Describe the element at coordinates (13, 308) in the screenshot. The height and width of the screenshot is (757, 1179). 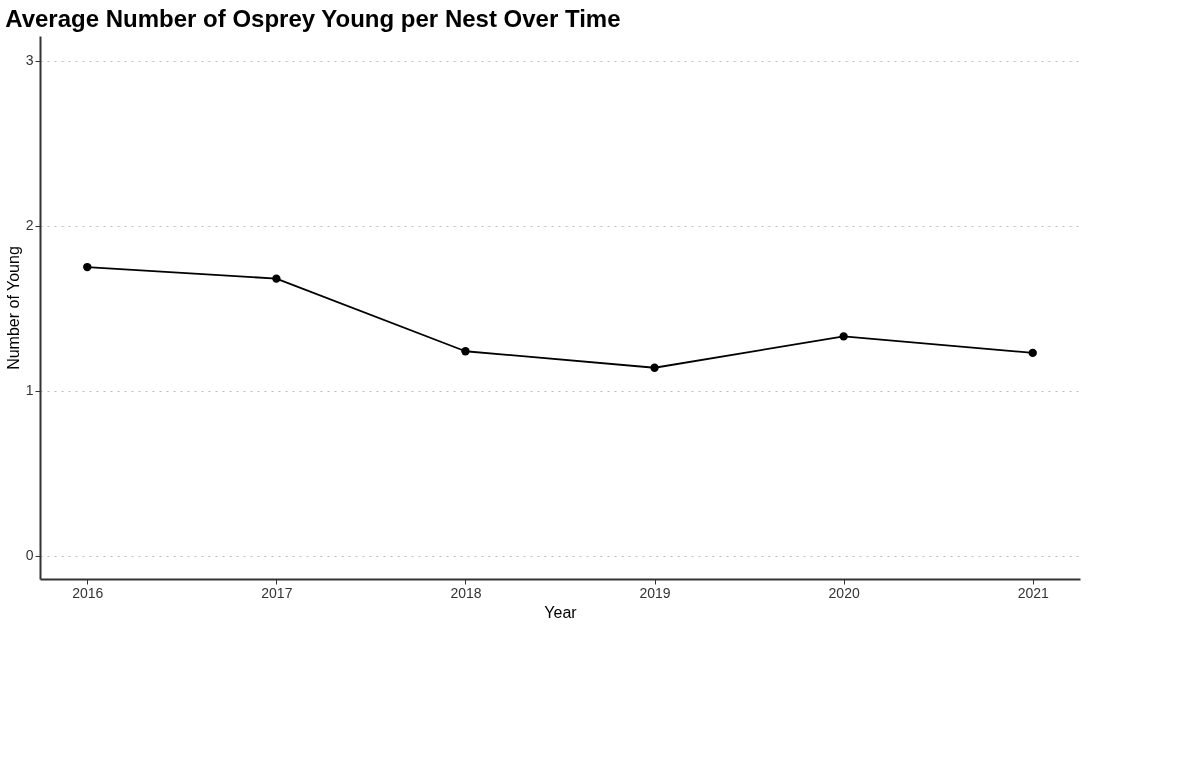
I see `y-axis-title: Number of Young` at that location.